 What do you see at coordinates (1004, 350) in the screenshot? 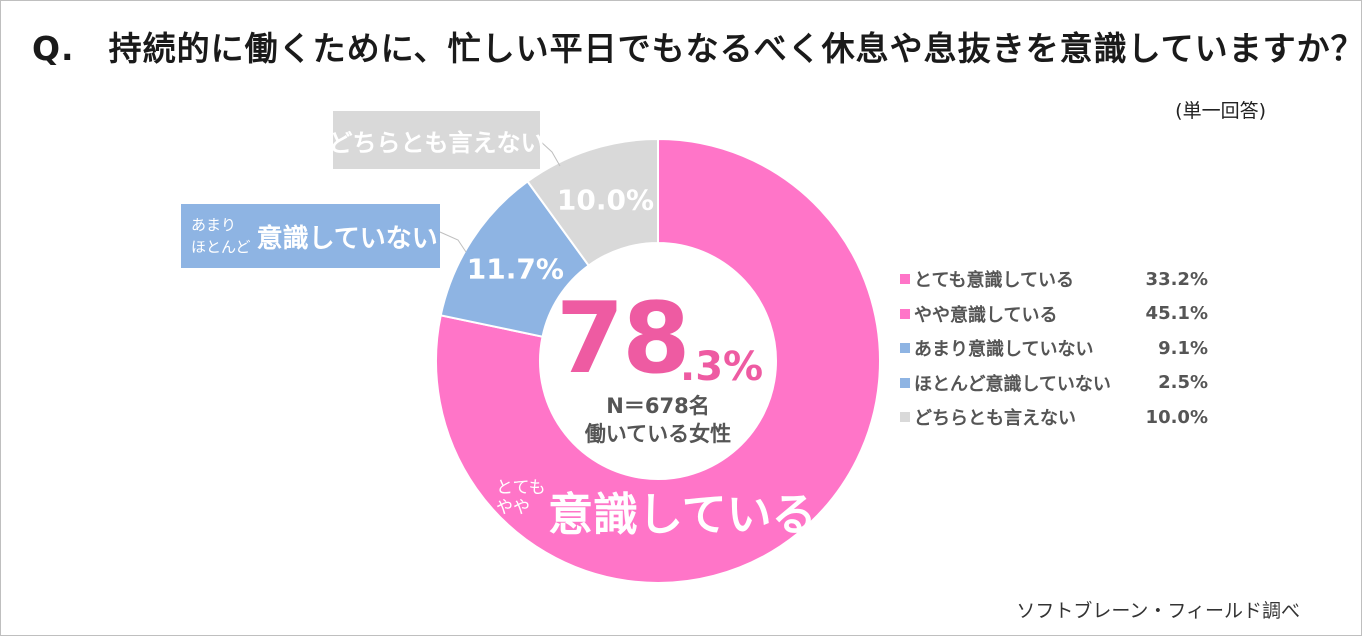
I see `legend-label: あまり意識していない` at bounding box center [1004, 350].